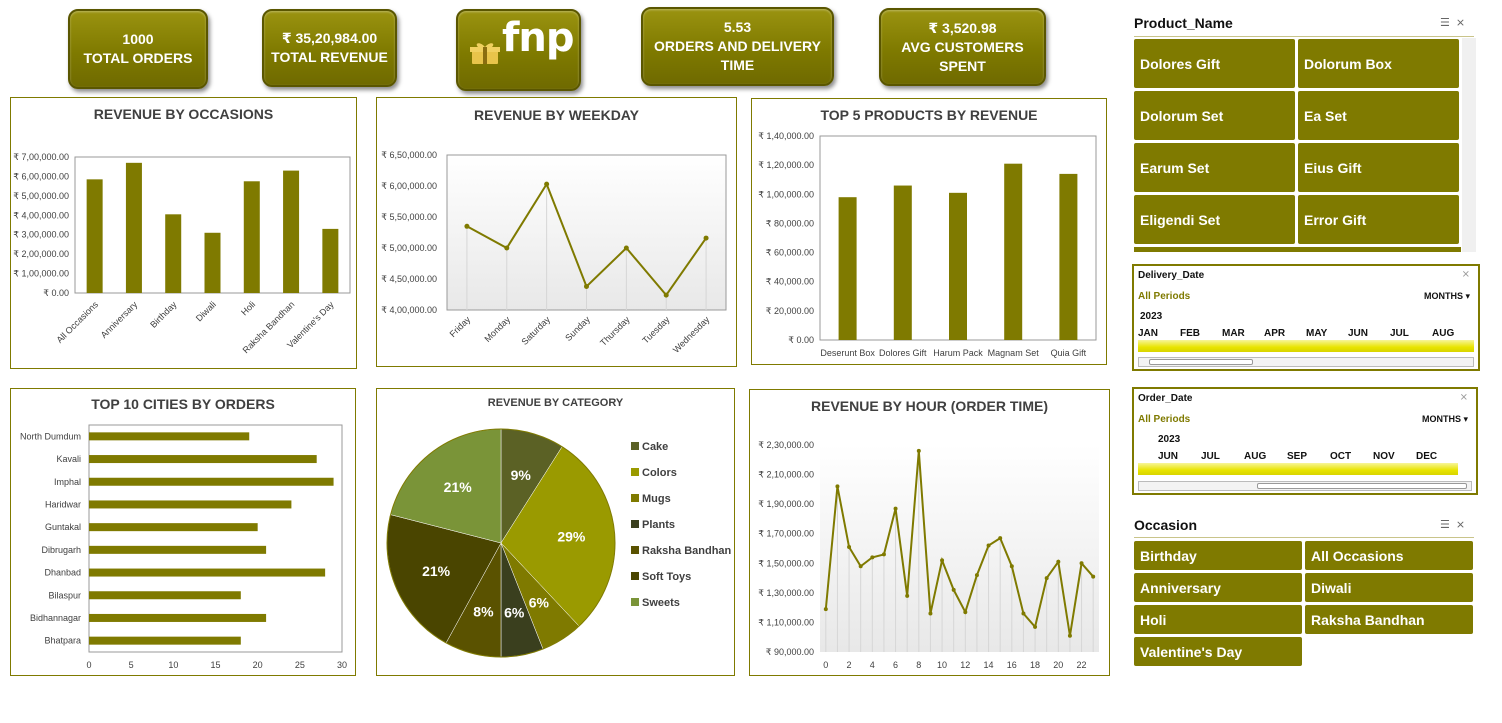  I want to click on pie-outline, so click(501, 543).